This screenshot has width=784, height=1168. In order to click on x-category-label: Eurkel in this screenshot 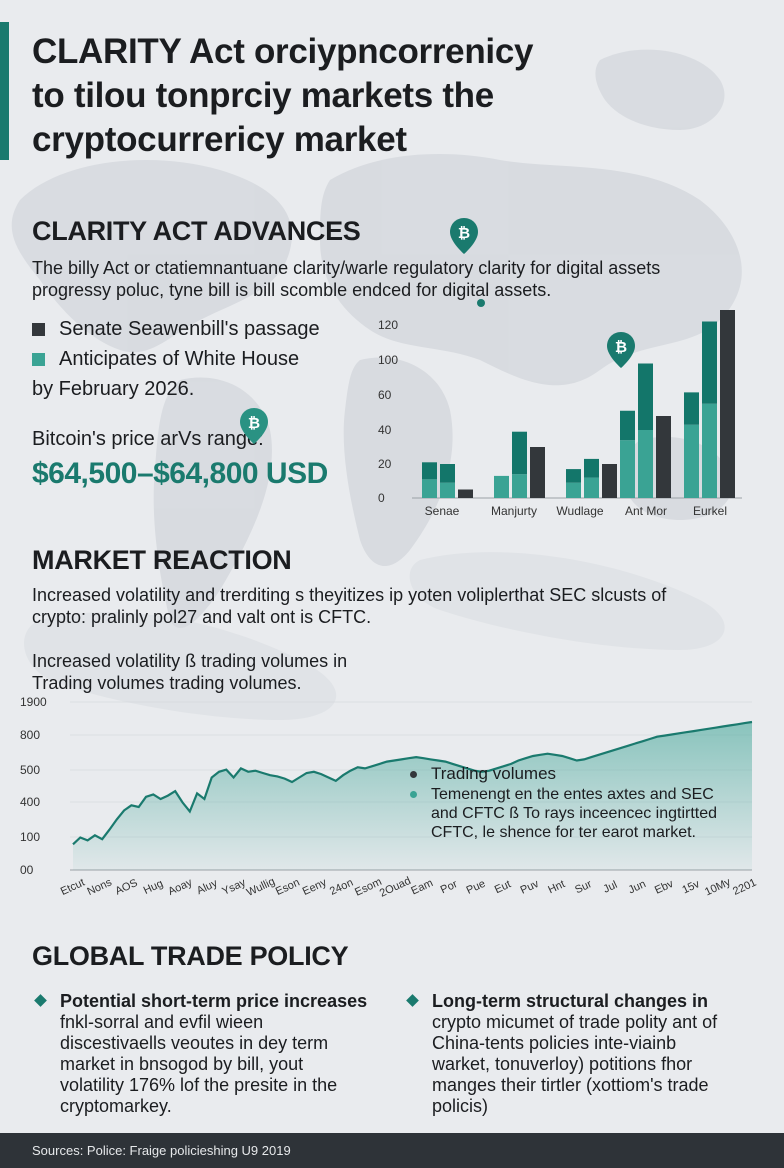, I will do `click(710, 511)`.